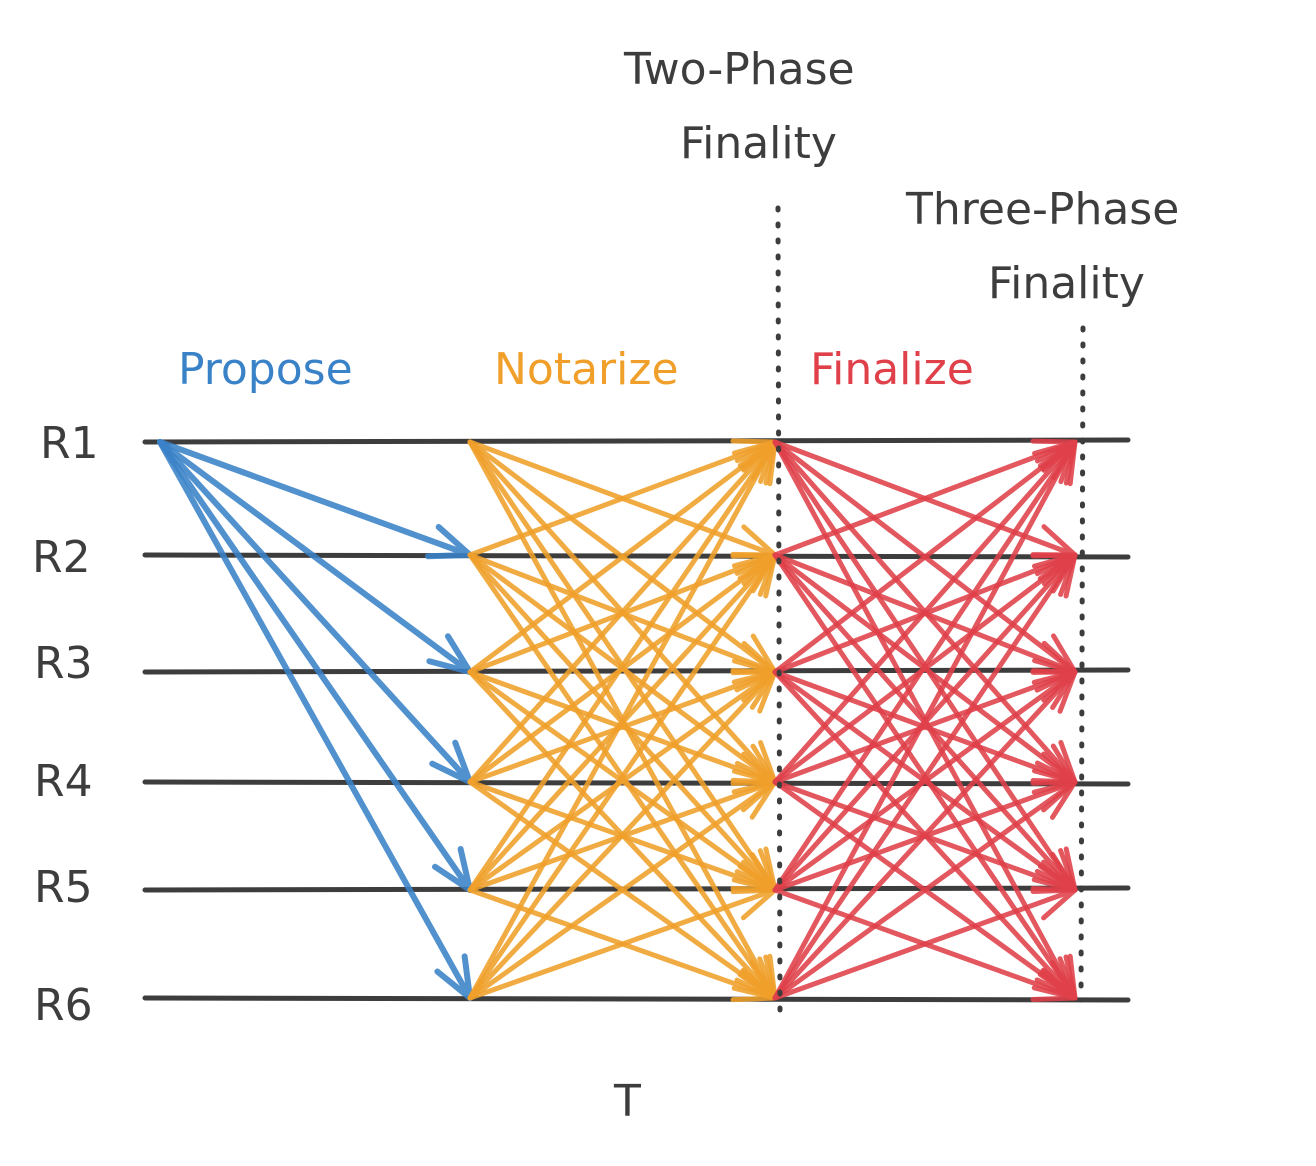 This screenshot has width=1316, height=1166. What do you see at coordinates (1082, 664) in the screenshot?
I see `three-phase-finality-marker` at bounding box center [1082, 664].